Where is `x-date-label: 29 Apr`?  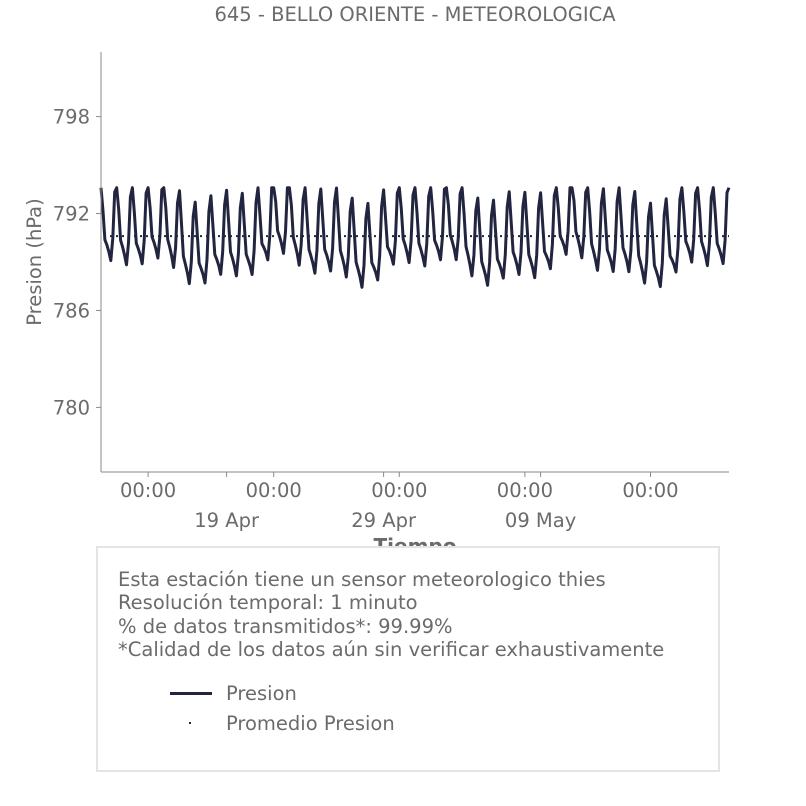 x-date-label: 29 Apr is located at coordinates (384, 520).